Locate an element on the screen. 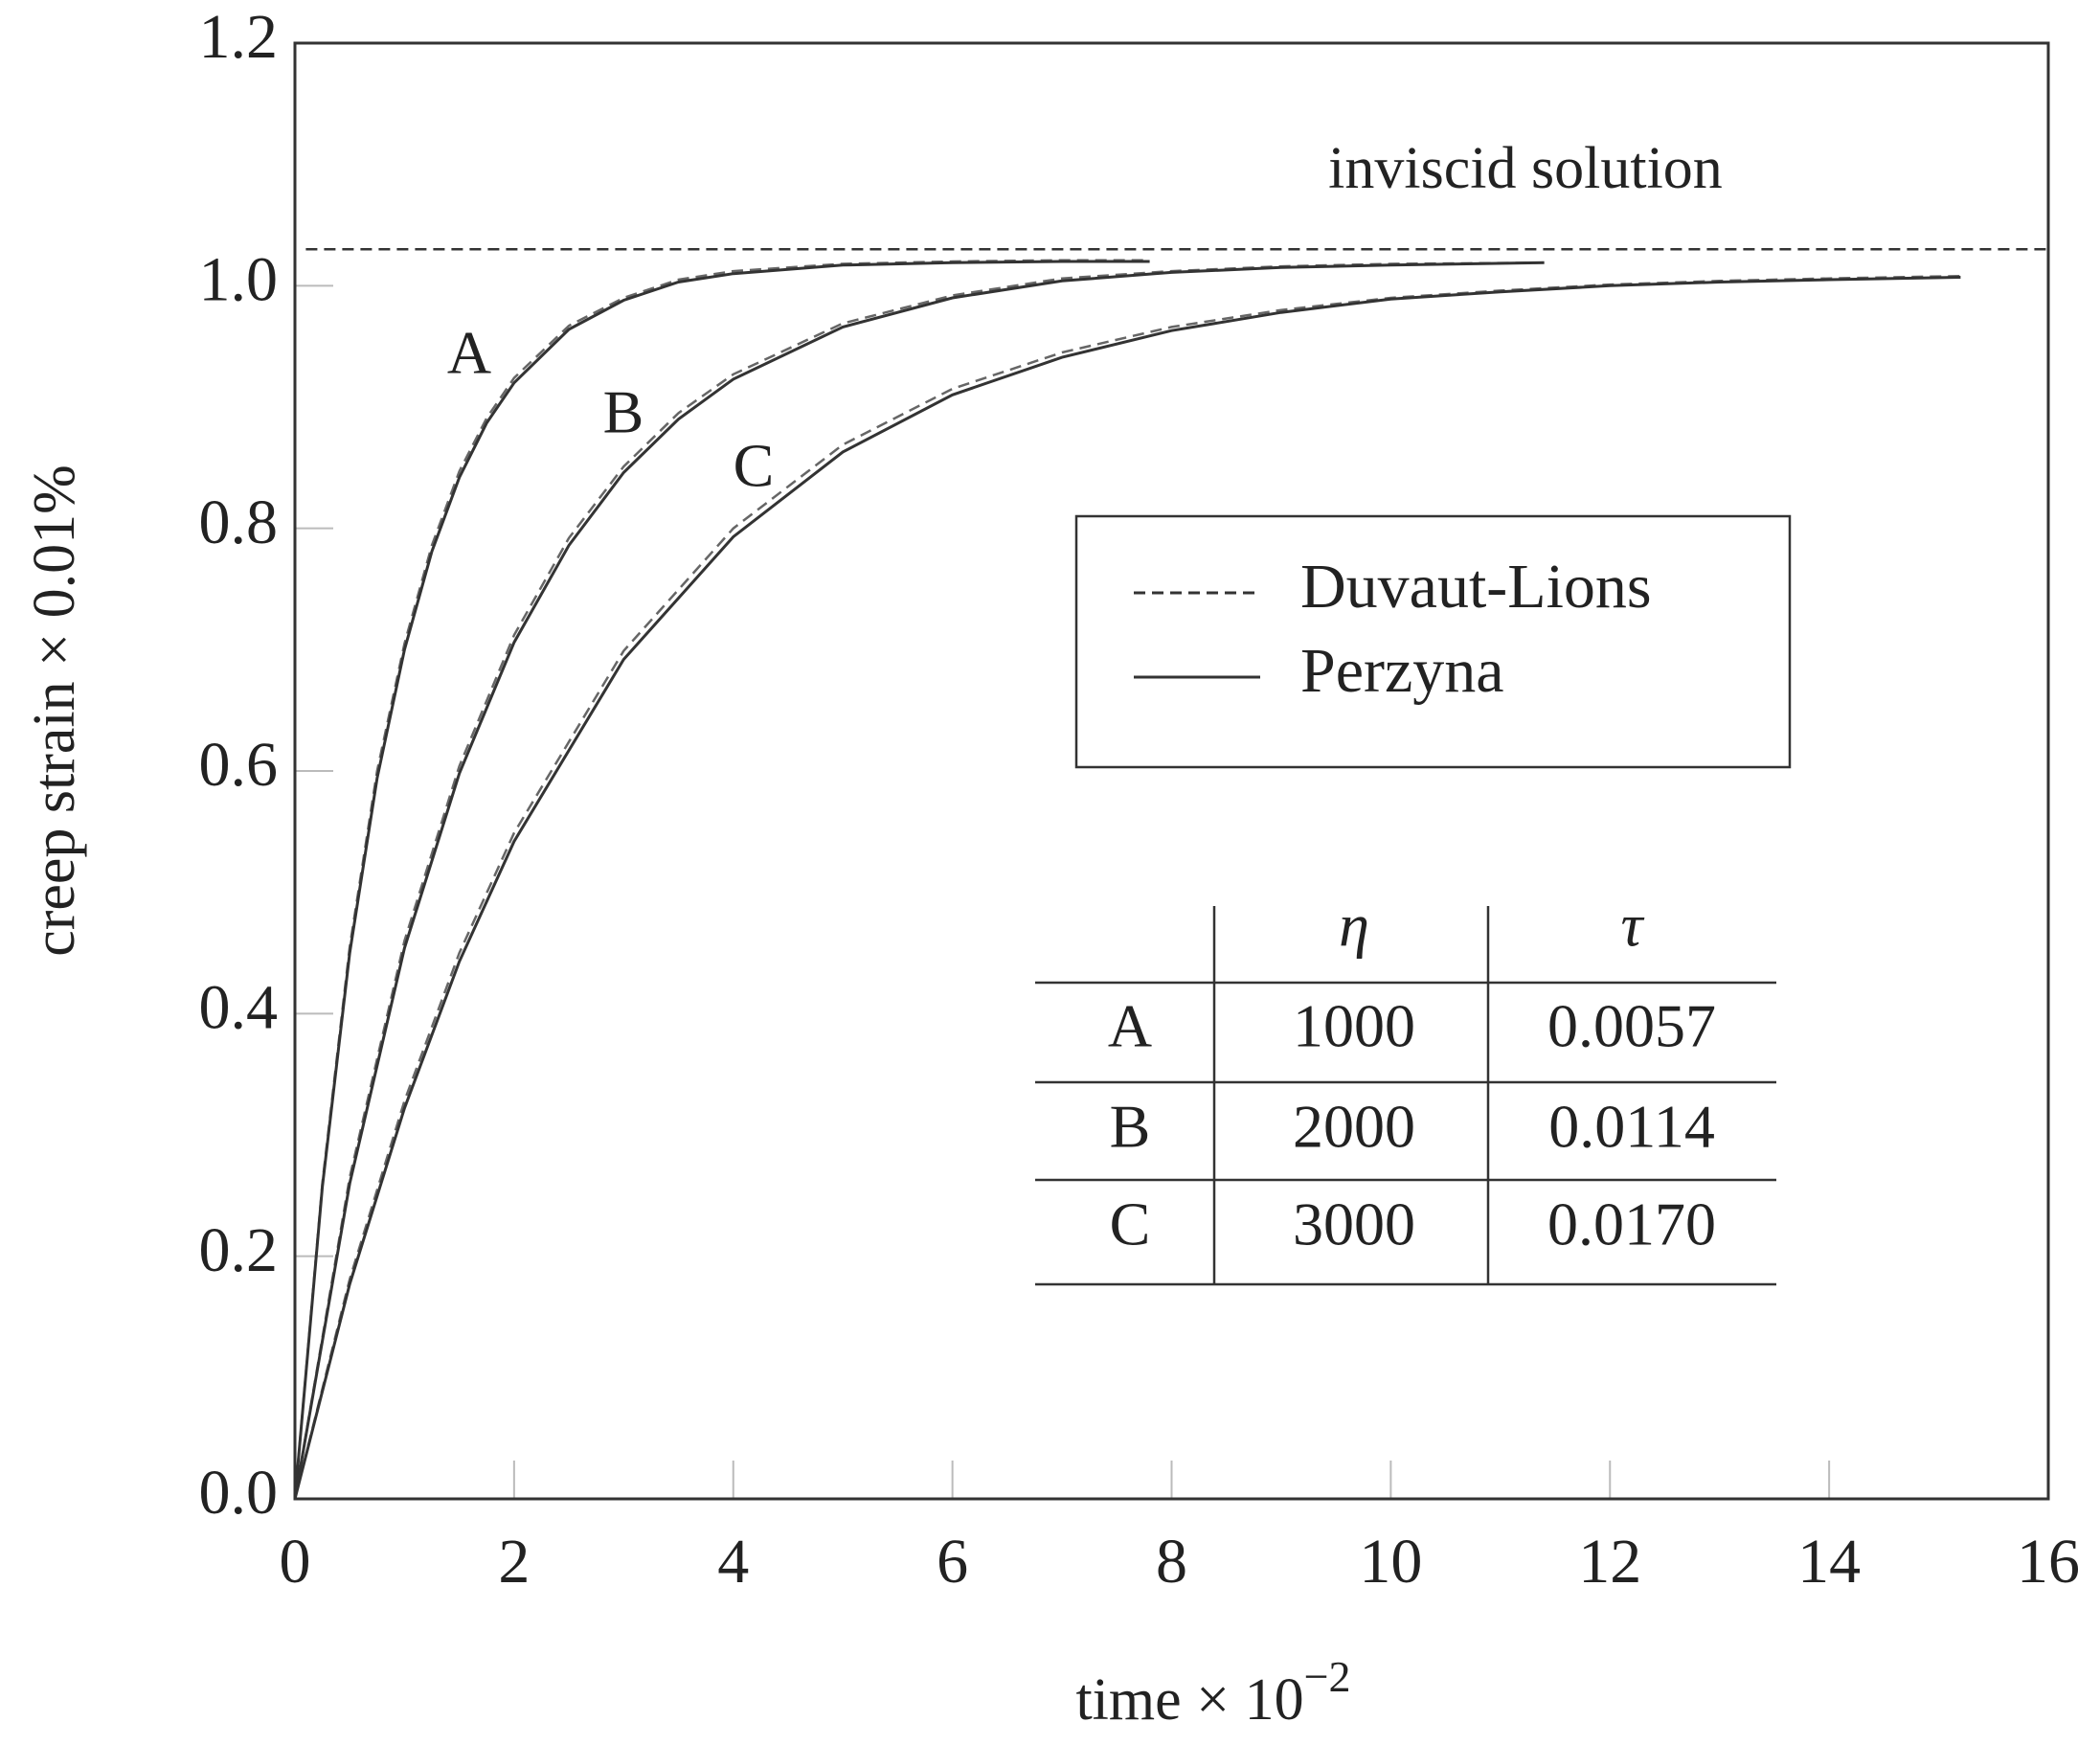 The width and height of the screenshot is (2100, 1745). x-tick-label: 8 is located at coordinates (1171, 1562).